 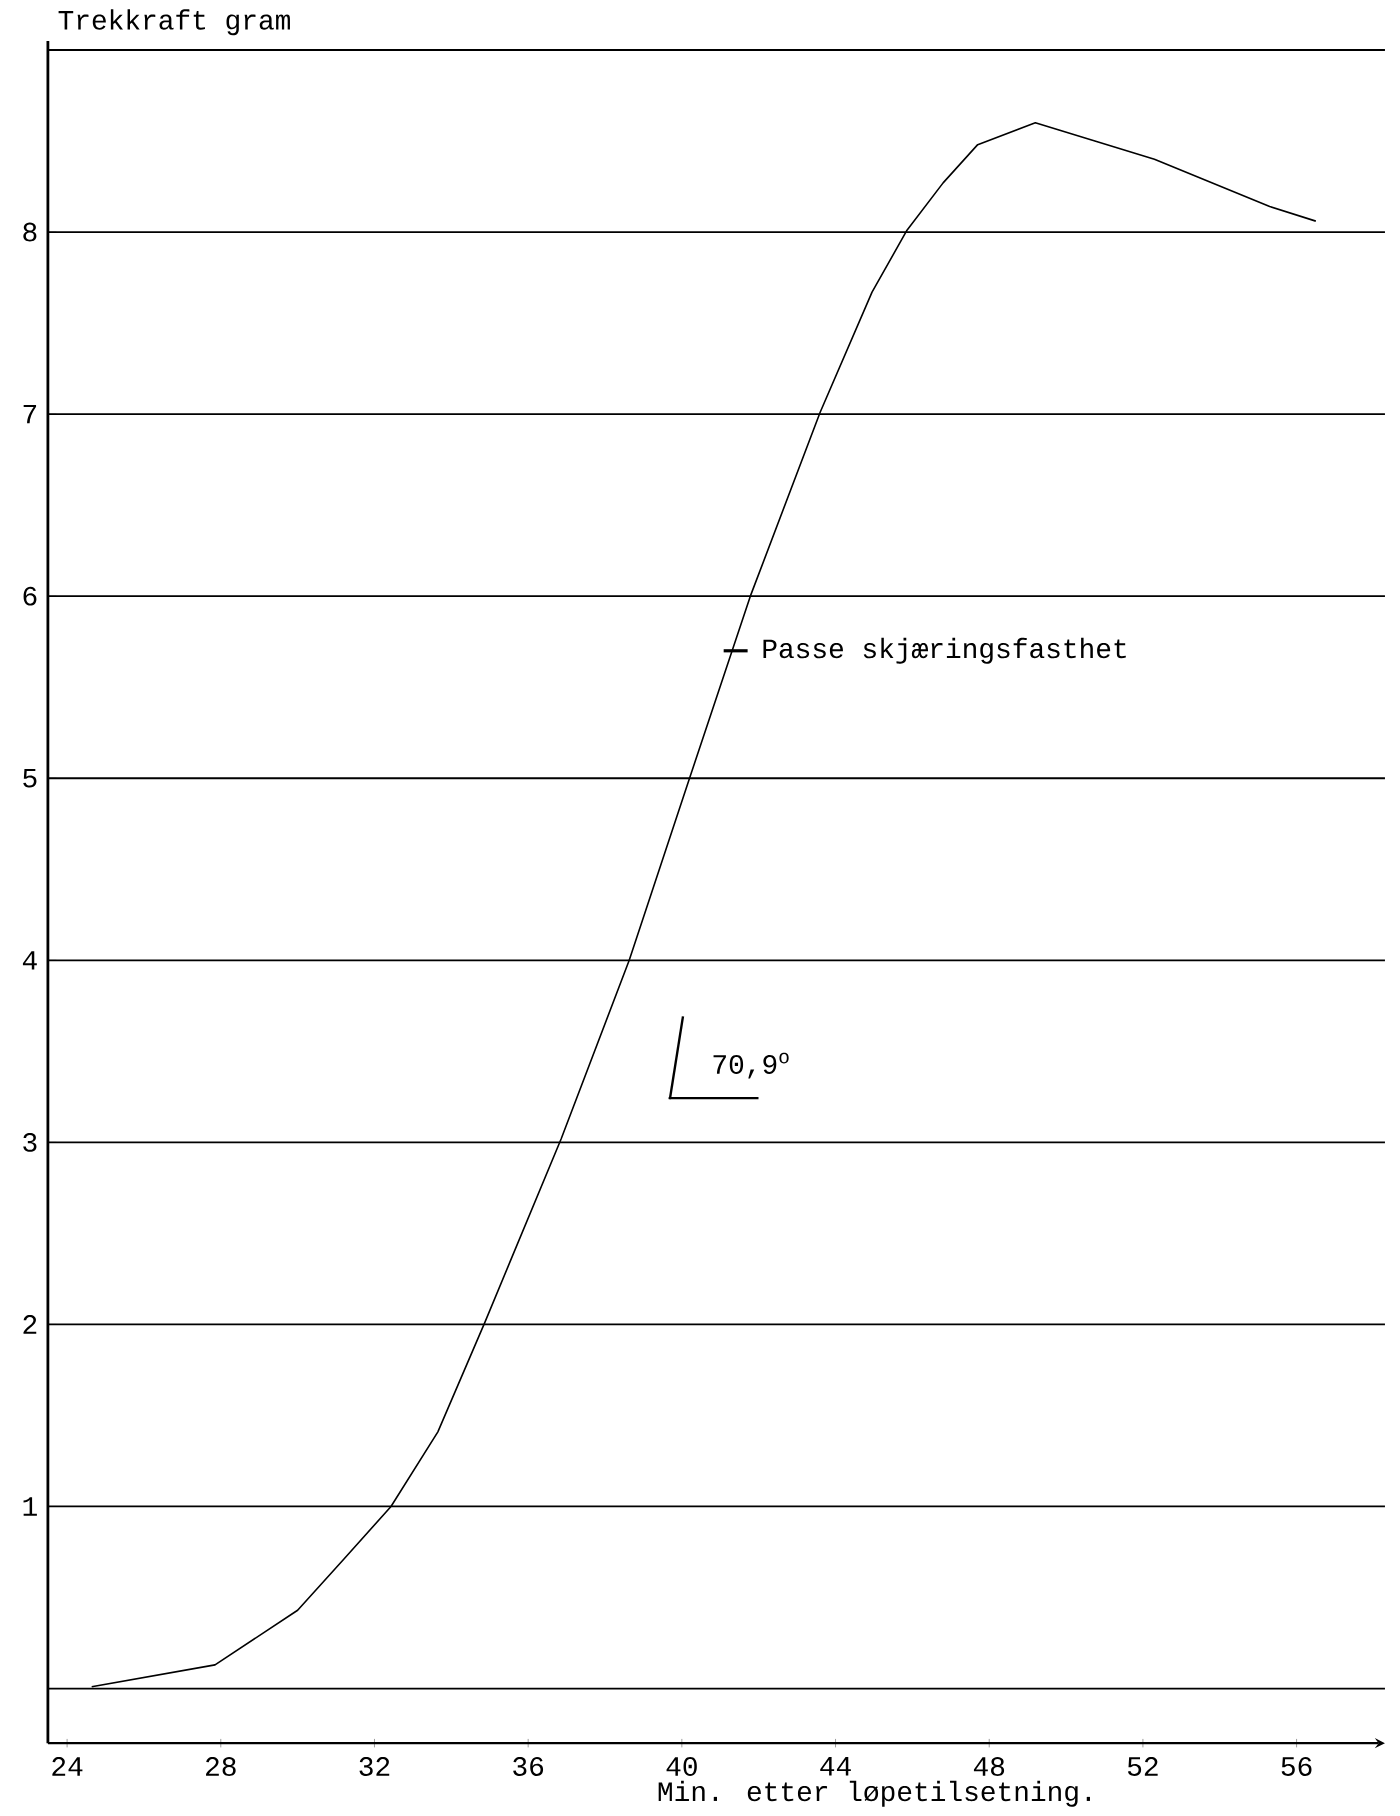 I want to click on x-tick-label: 48, so click(x=989, y=1766).